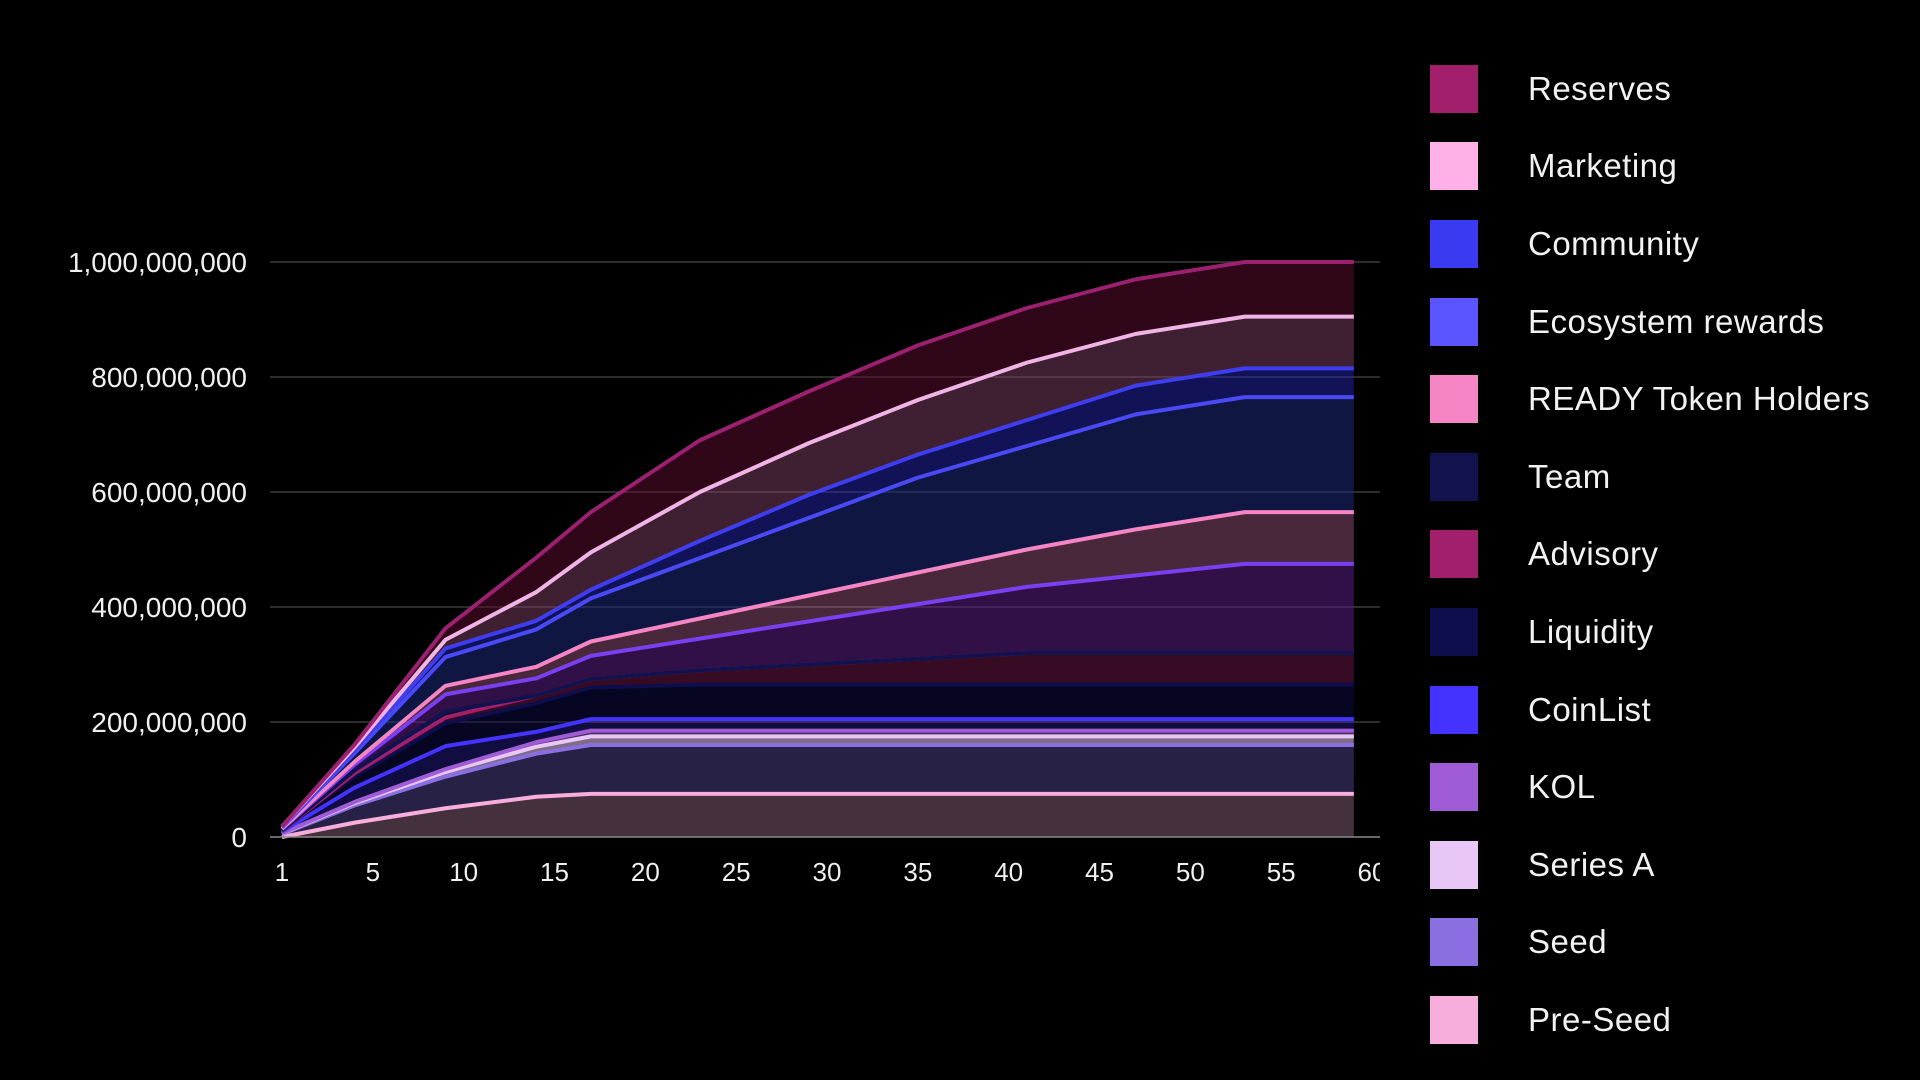  Describe the element at coordinates (169, 377) in the screenshot. I see `y-tick-label: 800,000,000` at that location.